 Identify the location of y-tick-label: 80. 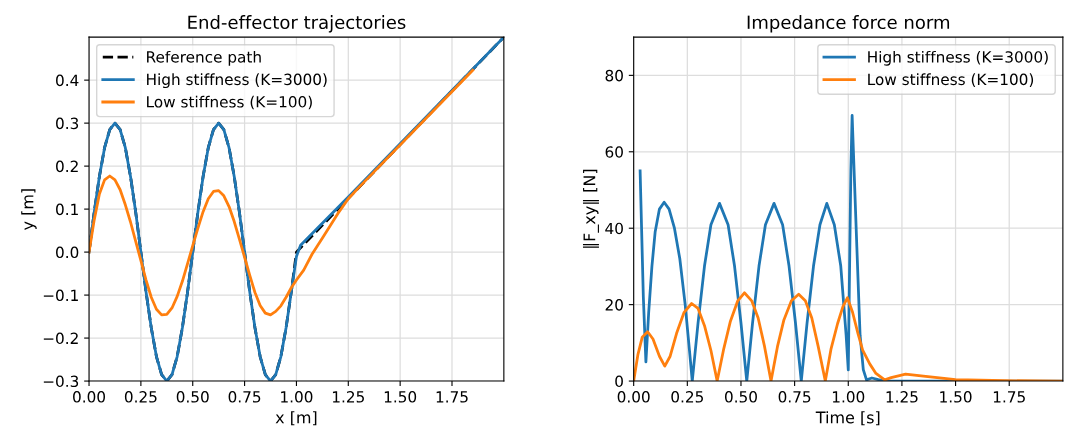
(614, 75).